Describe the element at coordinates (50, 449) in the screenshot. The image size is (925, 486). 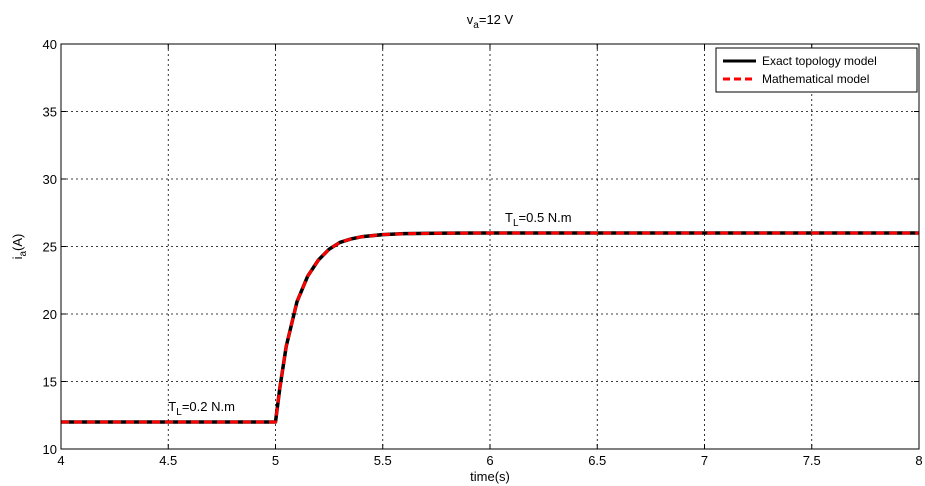
I see `y-tick-label: 10` at that location.